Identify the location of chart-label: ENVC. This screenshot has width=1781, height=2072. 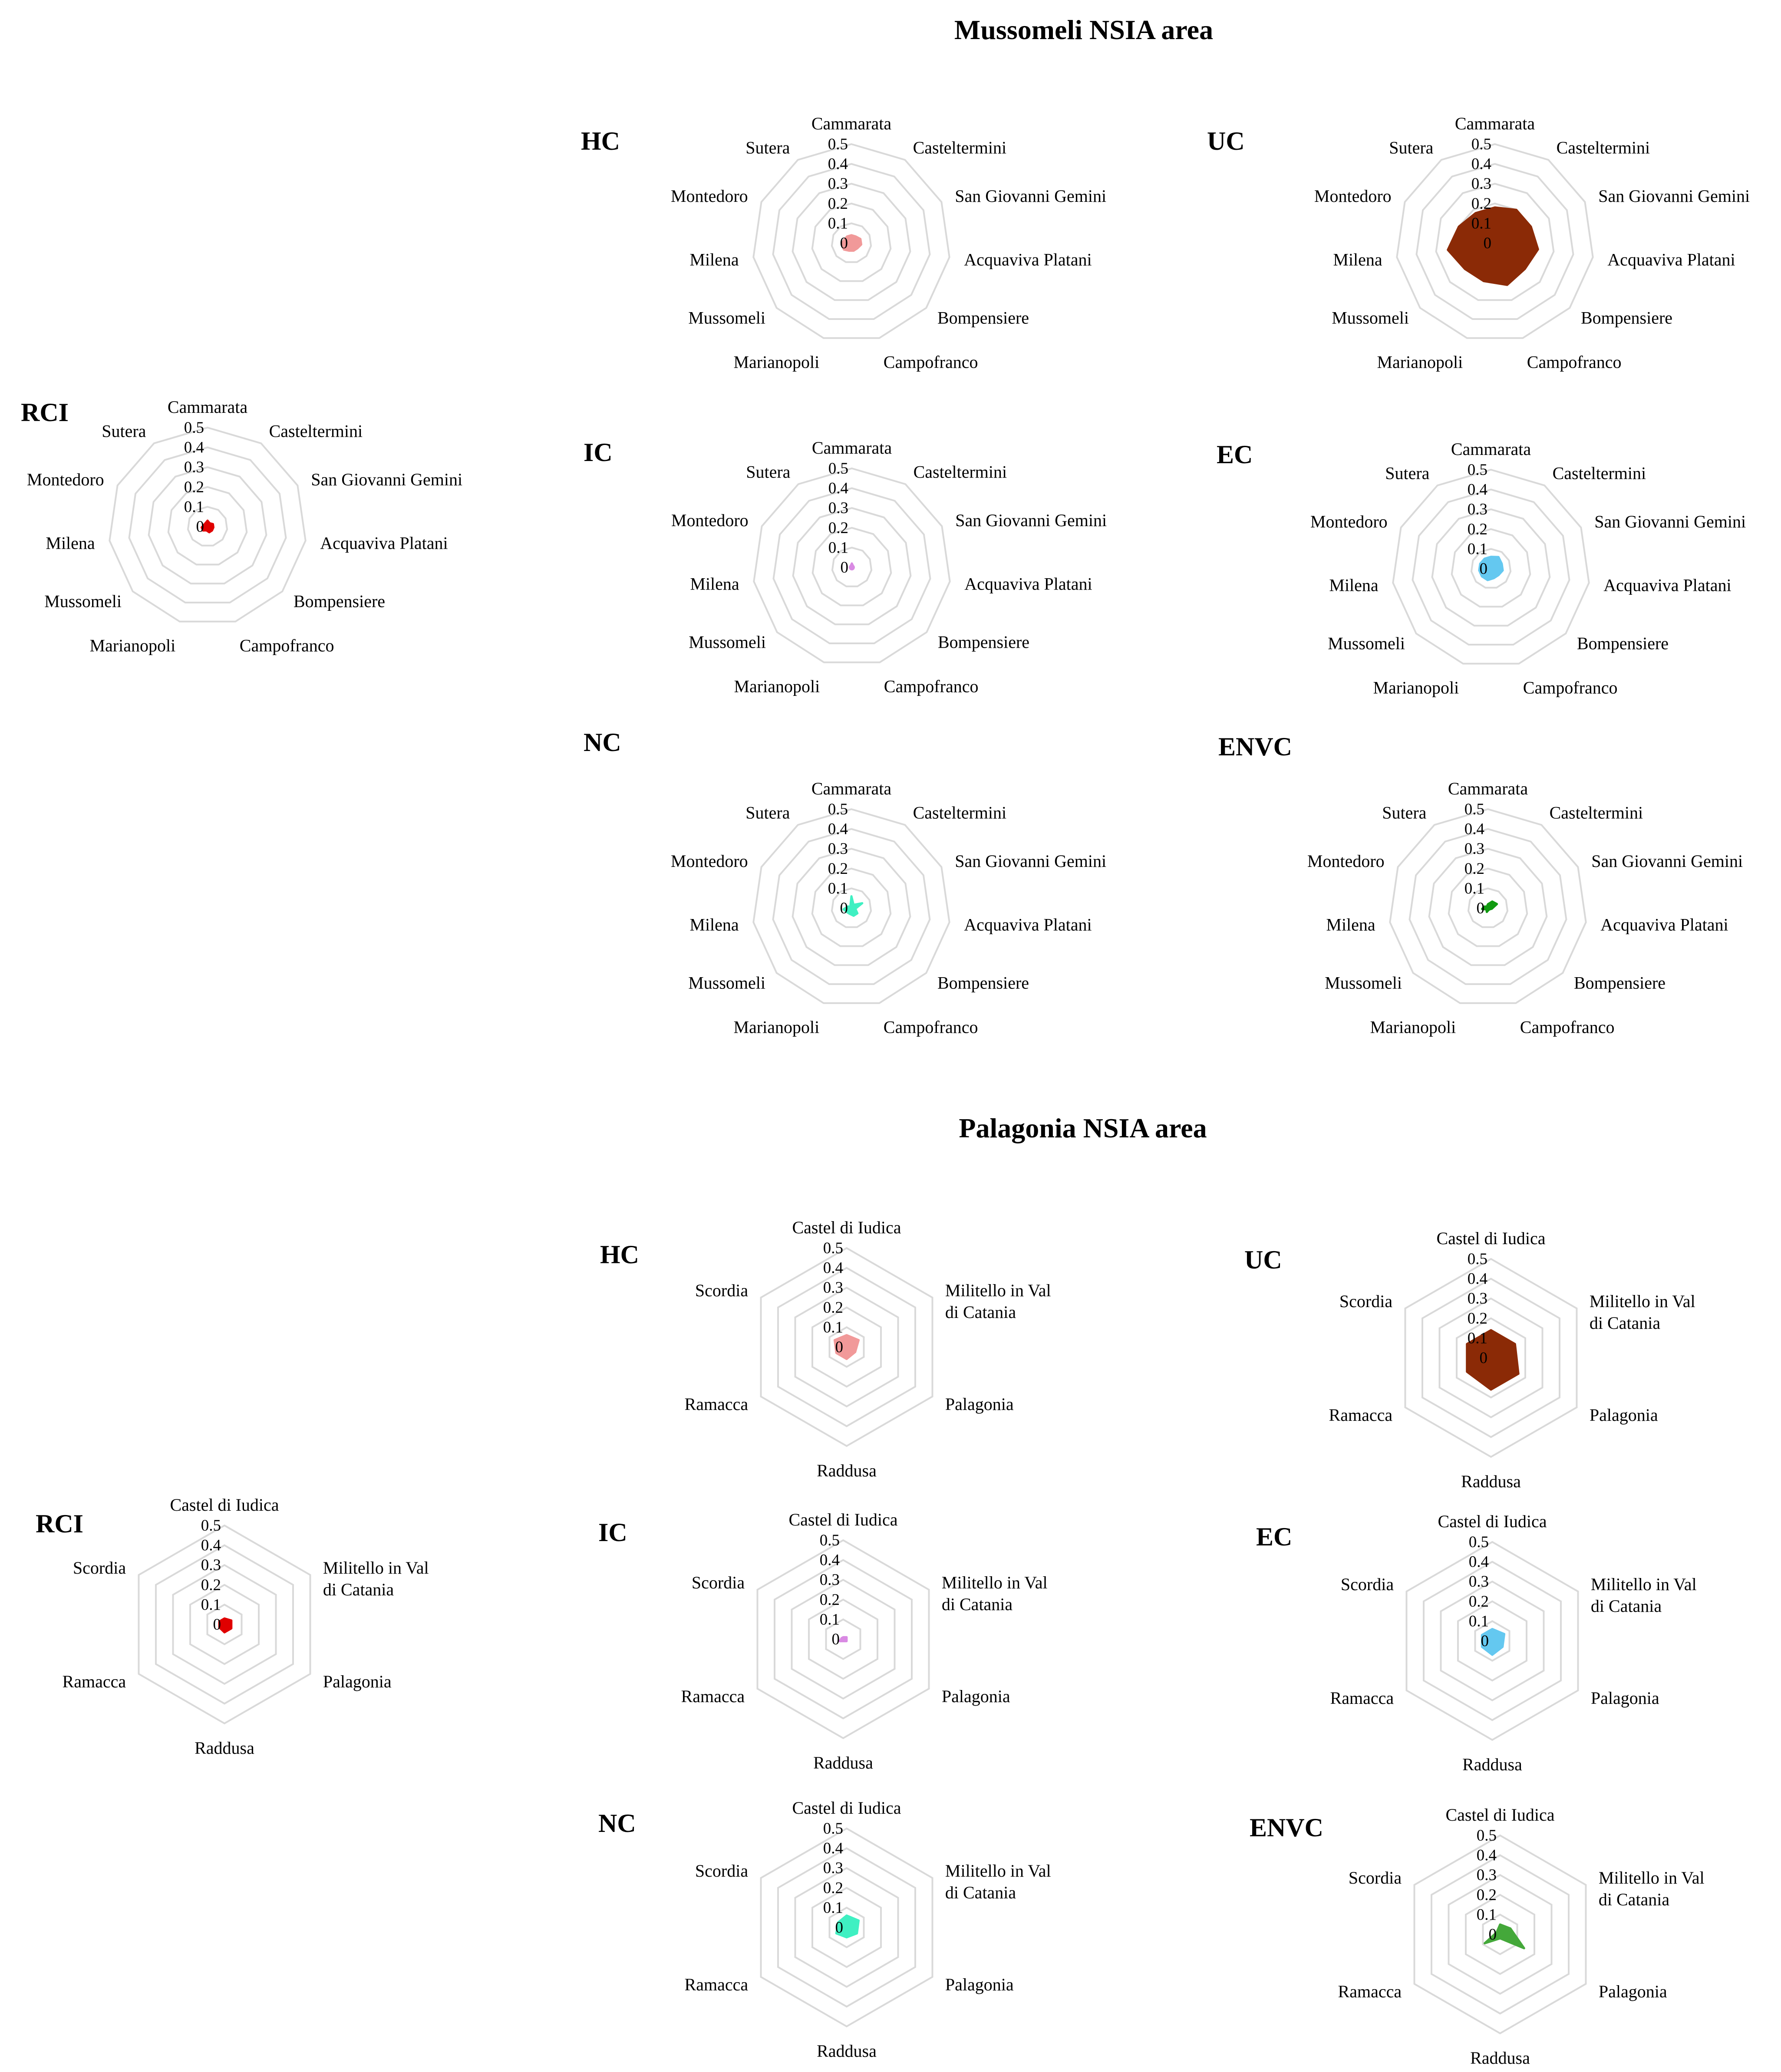
(1286, 1827).